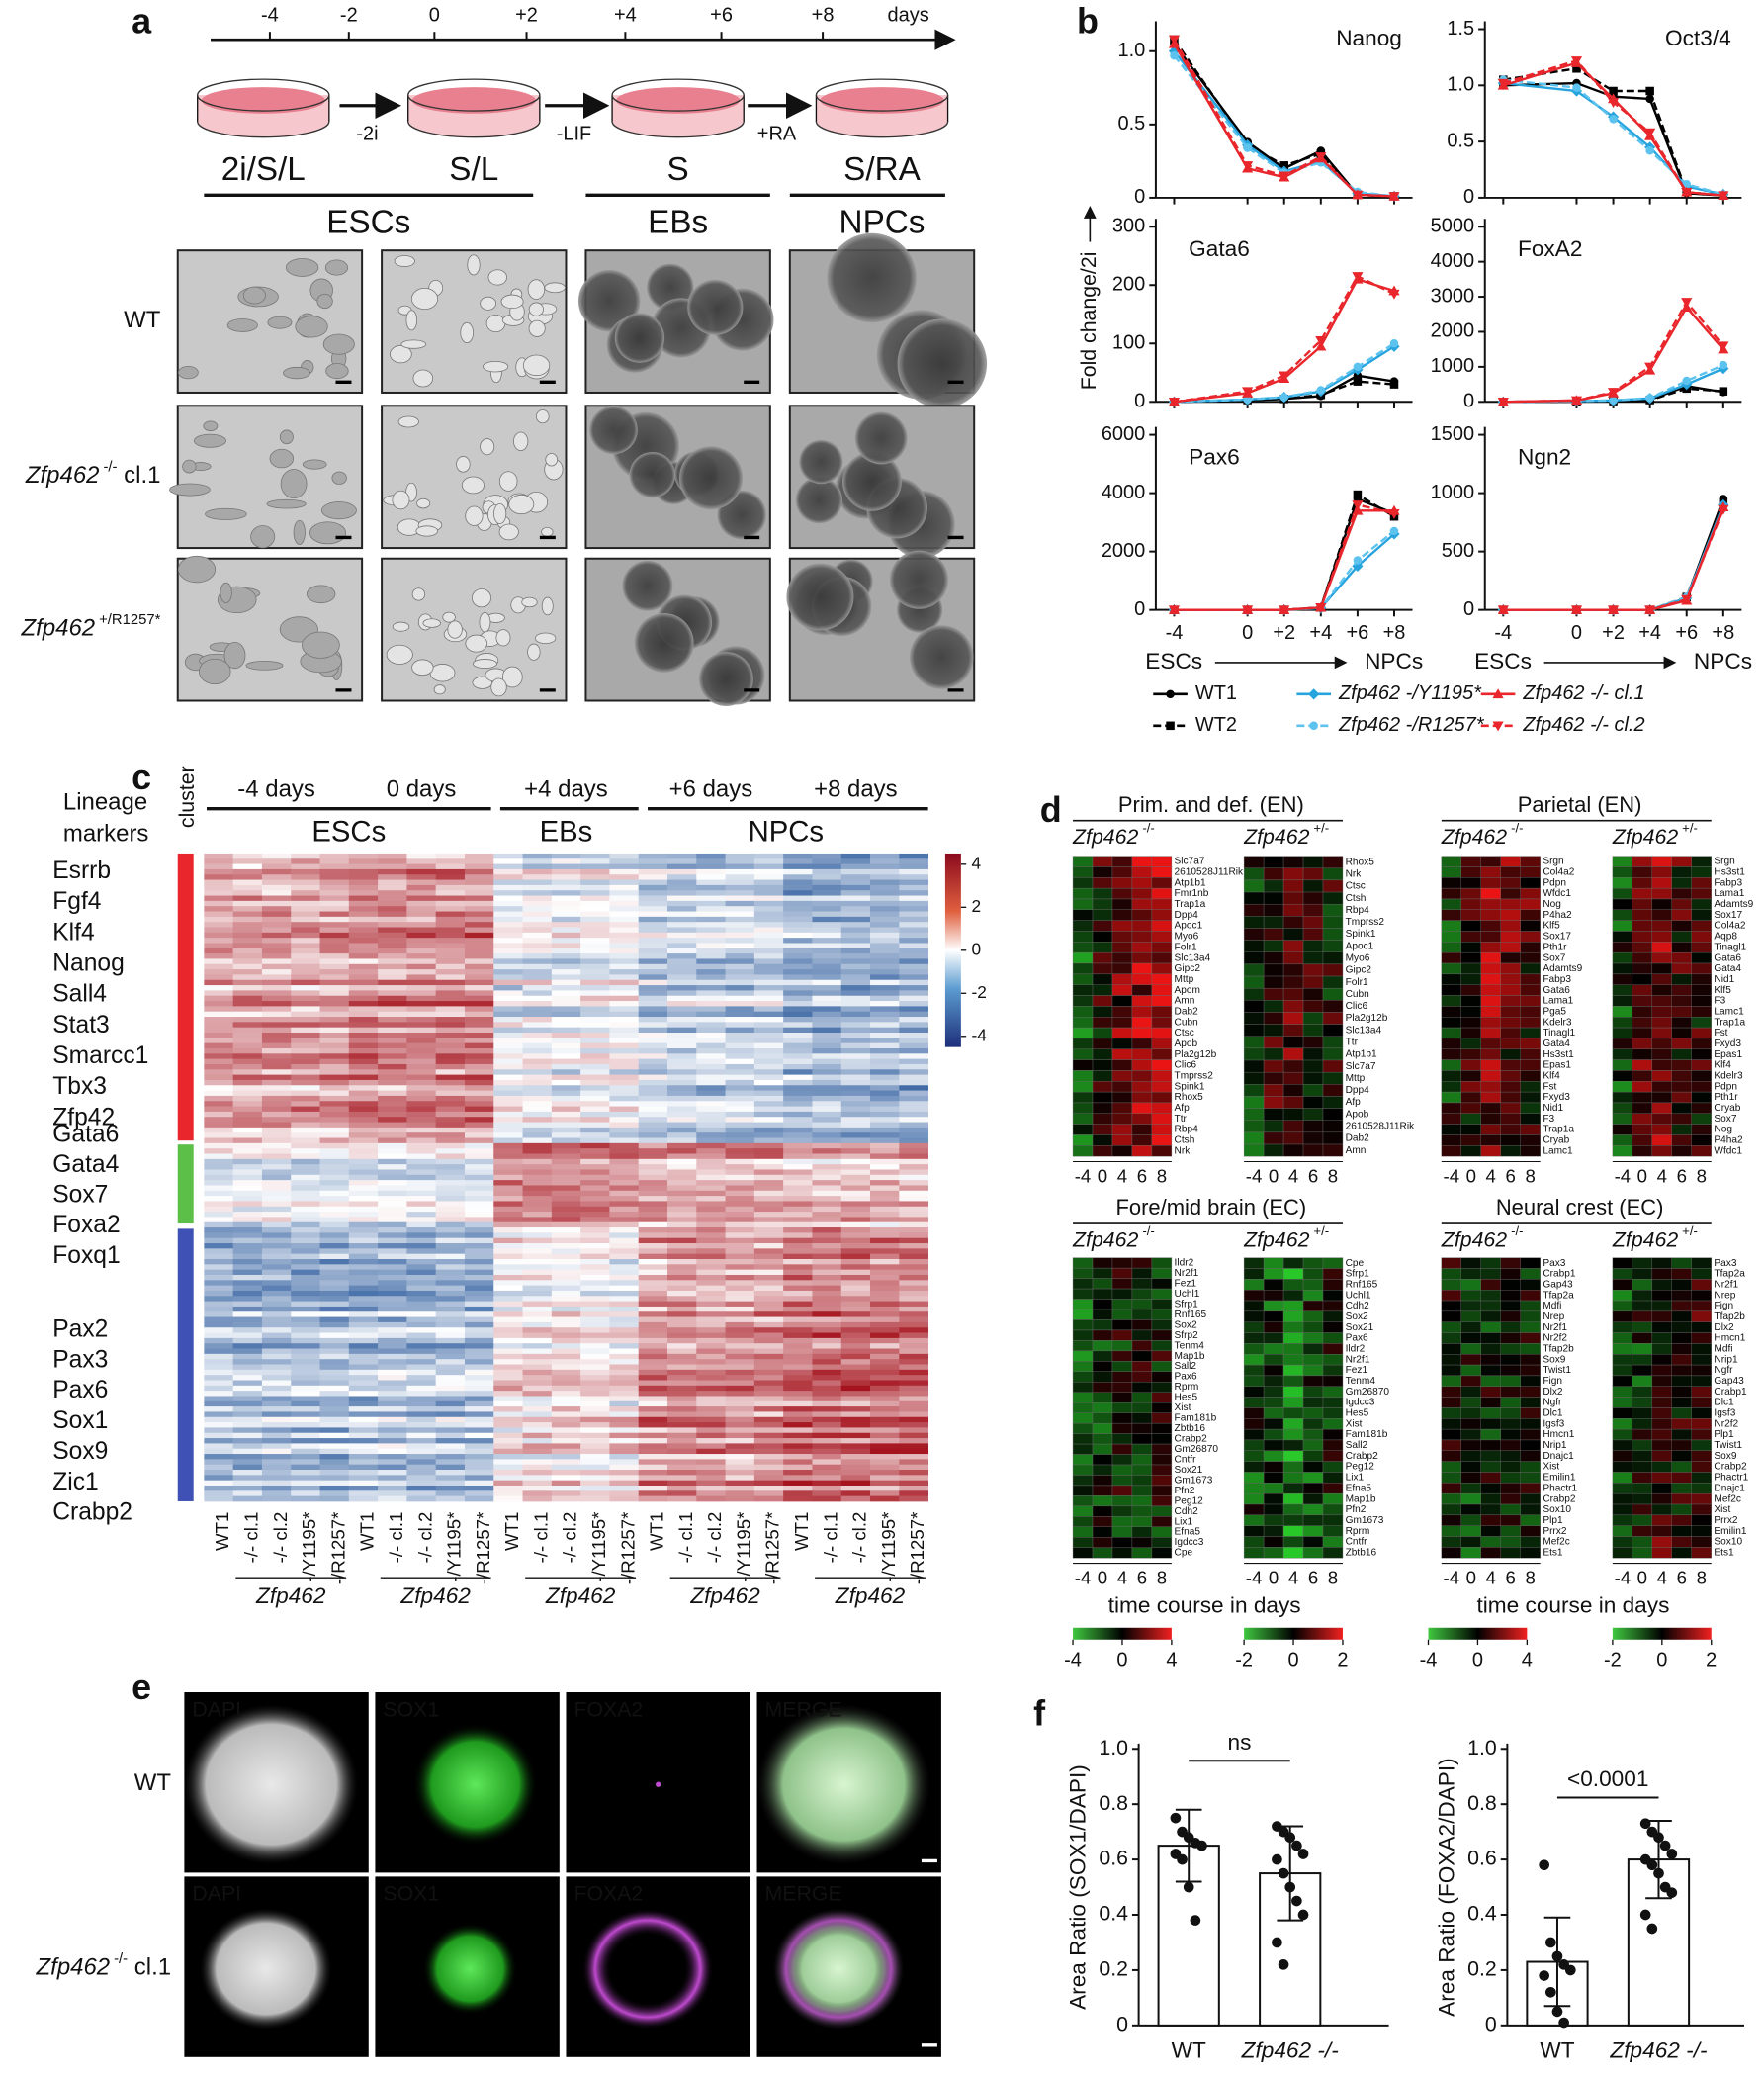 The height and width of the screenshot is (2077, 1764). I want to click on gene-label: Tinagl1, so click(1730, 947).